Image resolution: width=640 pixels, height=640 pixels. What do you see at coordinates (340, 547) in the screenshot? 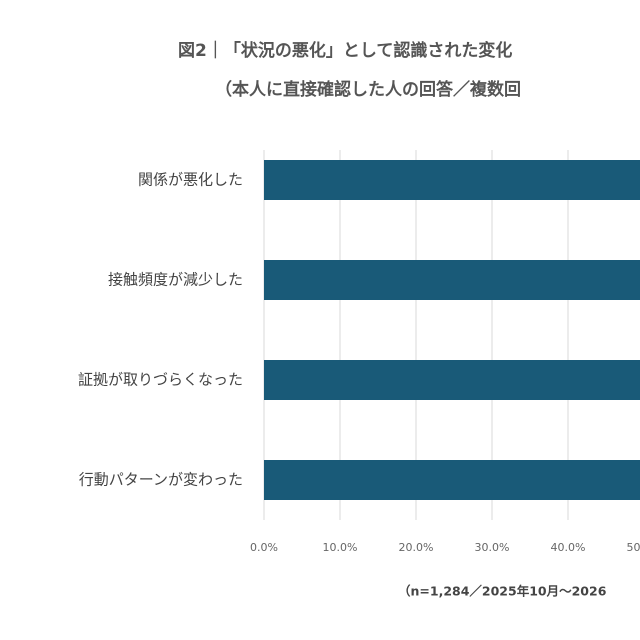
I see `x-tick-label: 10.0%` at bounding box center [340, 547].